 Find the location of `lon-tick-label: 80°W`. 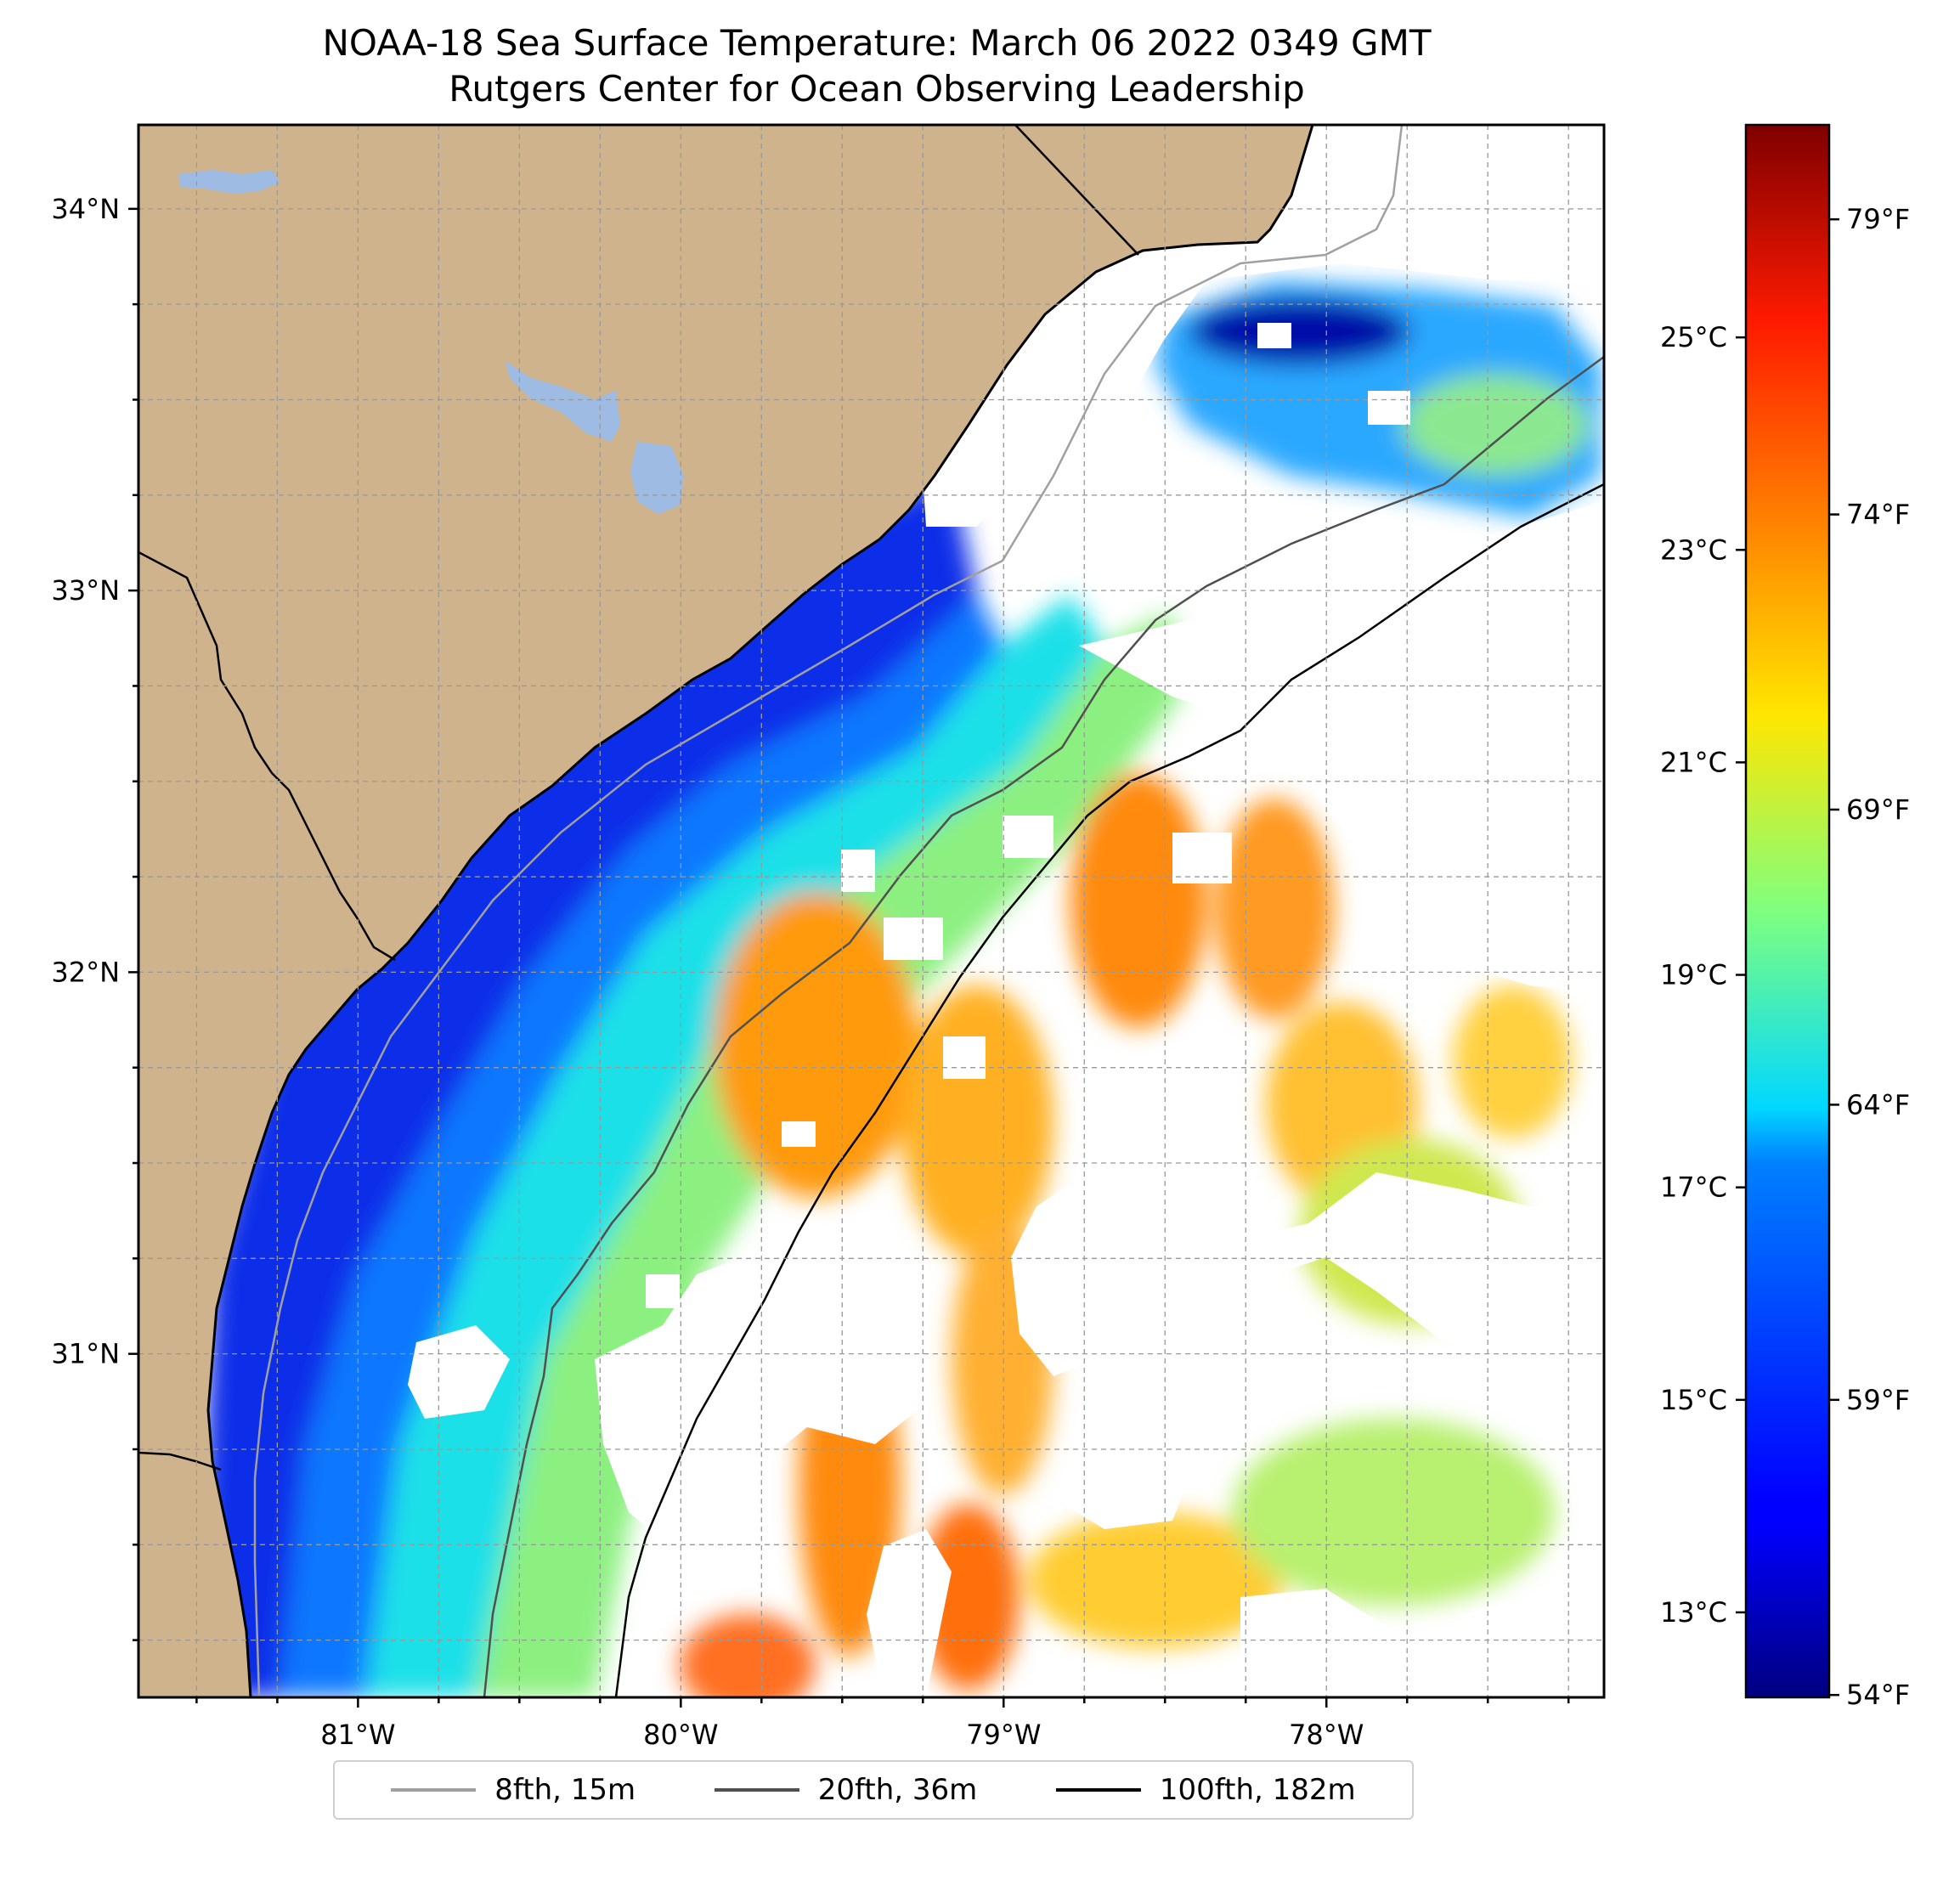

lon-tick-label: 80°W is located at coordinates (681, 1735).